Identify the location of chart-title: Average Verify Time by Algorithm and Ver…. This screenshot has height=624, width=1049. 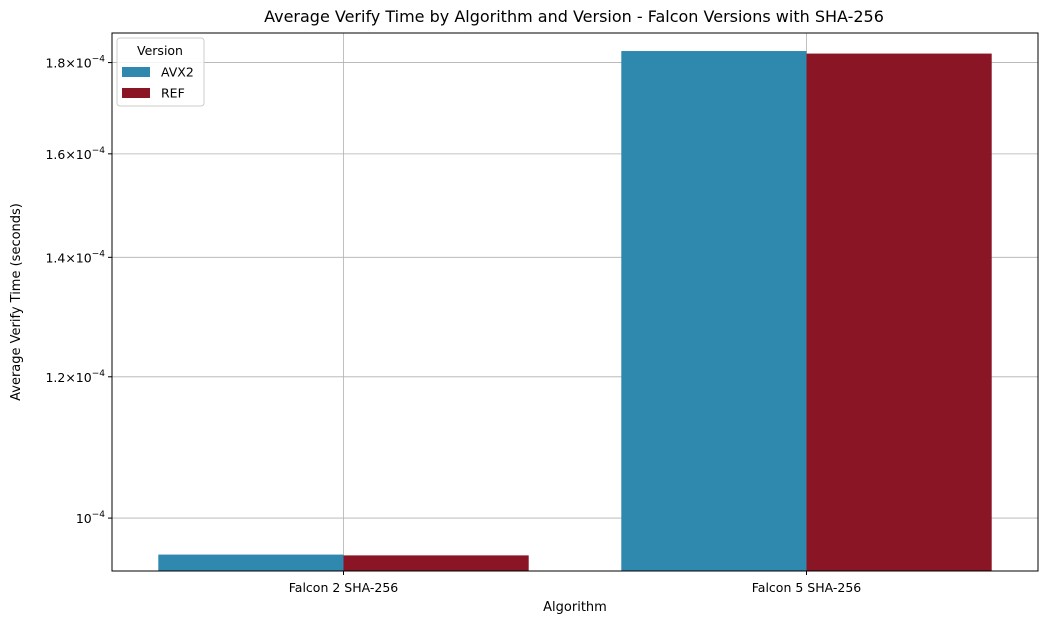
(574, 16).